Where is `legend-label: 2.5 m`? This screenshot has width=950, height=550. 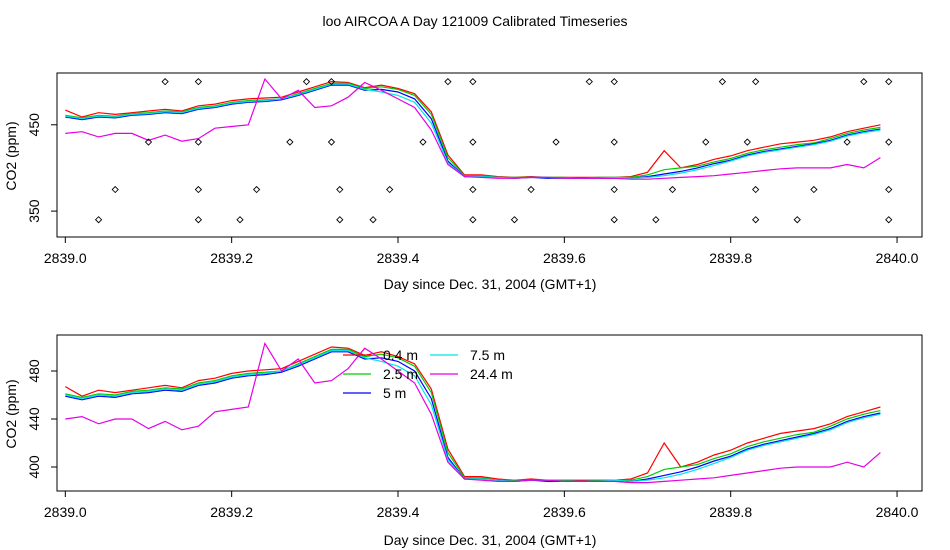 legend-label: 2.5 m is located at coordinates (400, 374).